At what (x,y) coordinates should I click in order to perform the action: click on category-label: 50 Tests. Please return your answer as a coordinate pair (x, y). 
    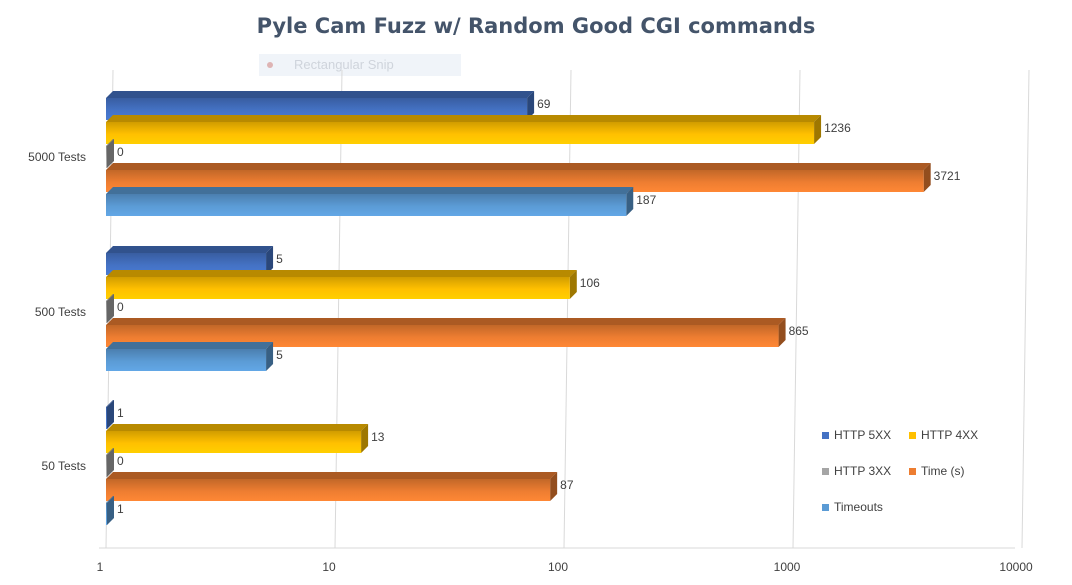
    Looking at the image, I should click on (64, 466).